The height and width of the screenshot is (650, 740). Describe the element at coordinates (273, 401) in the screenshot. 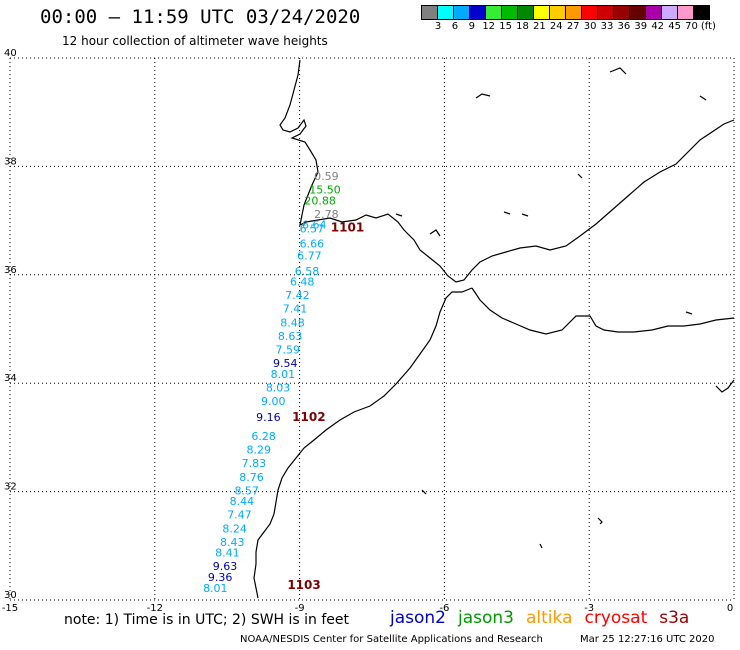

I see `wave-height-label: 9.00` at that location.